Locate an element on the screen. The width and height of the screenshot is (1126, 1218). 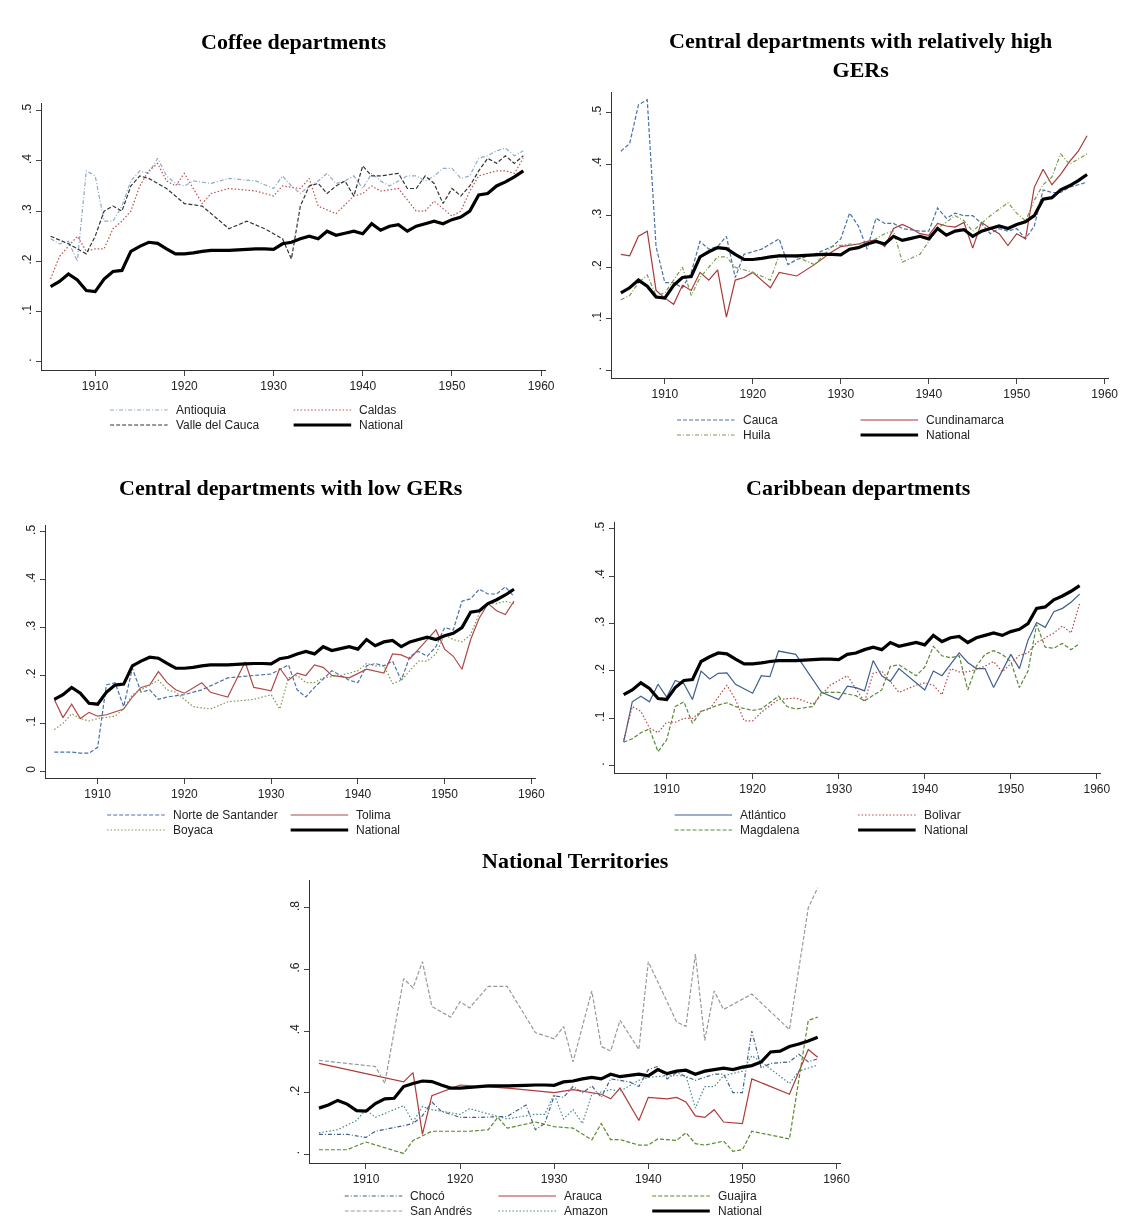
y-tick-label: 0 is located at coordinates (30, 769).